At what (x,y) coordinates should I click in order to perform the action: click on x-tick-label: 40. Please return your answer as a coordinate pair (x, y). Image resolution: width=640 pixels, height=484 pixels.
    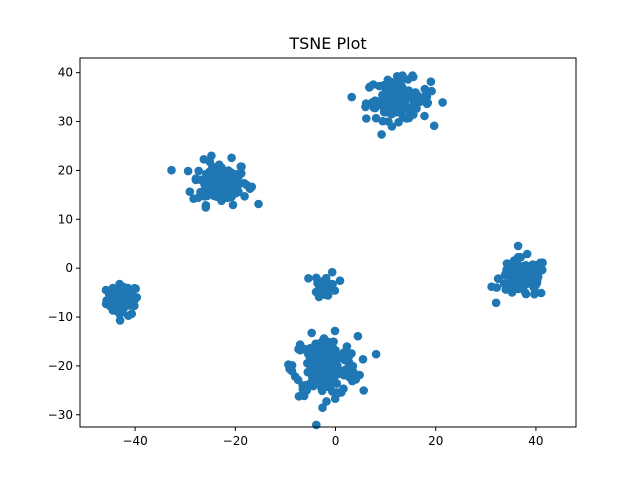
    Looking at the image, I should click on (535, 441).